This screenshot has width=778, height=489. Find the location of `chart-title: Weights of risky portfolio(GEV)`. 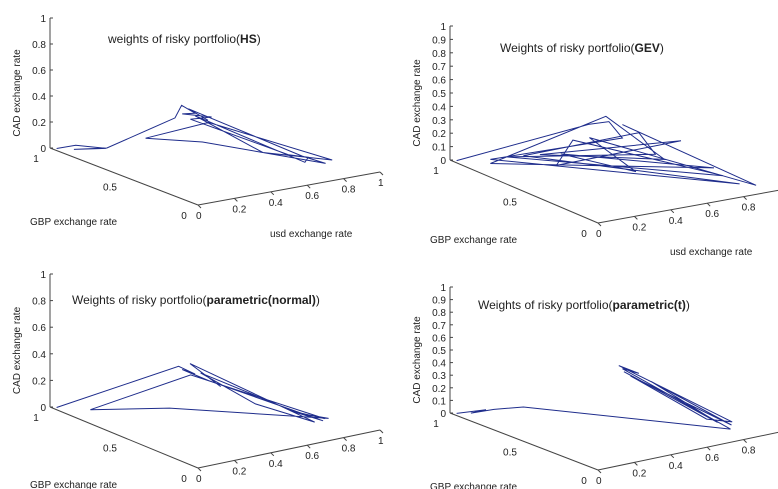

chart-title: Weights of risky portfolio(GEV) is located at coordinates (582, 48).